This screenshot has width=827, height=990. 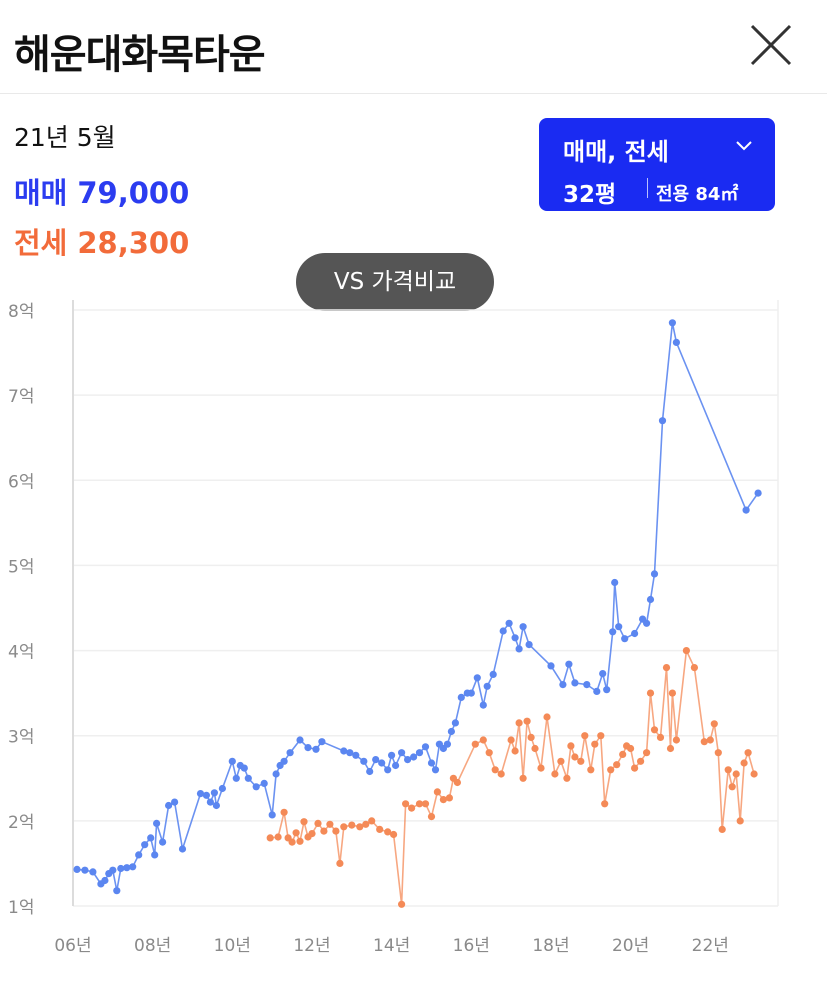 I want to click on y-tick-label: 1억, so click(x=21, y=908).